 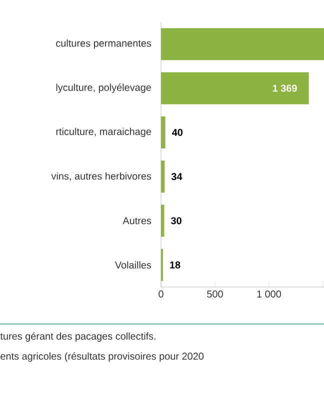 What do you see at coordinates (102, 357) in the screenshot?
I see `text: ents agricoles (résultats provisoires pour 2020` at bounding box center [102, 357].